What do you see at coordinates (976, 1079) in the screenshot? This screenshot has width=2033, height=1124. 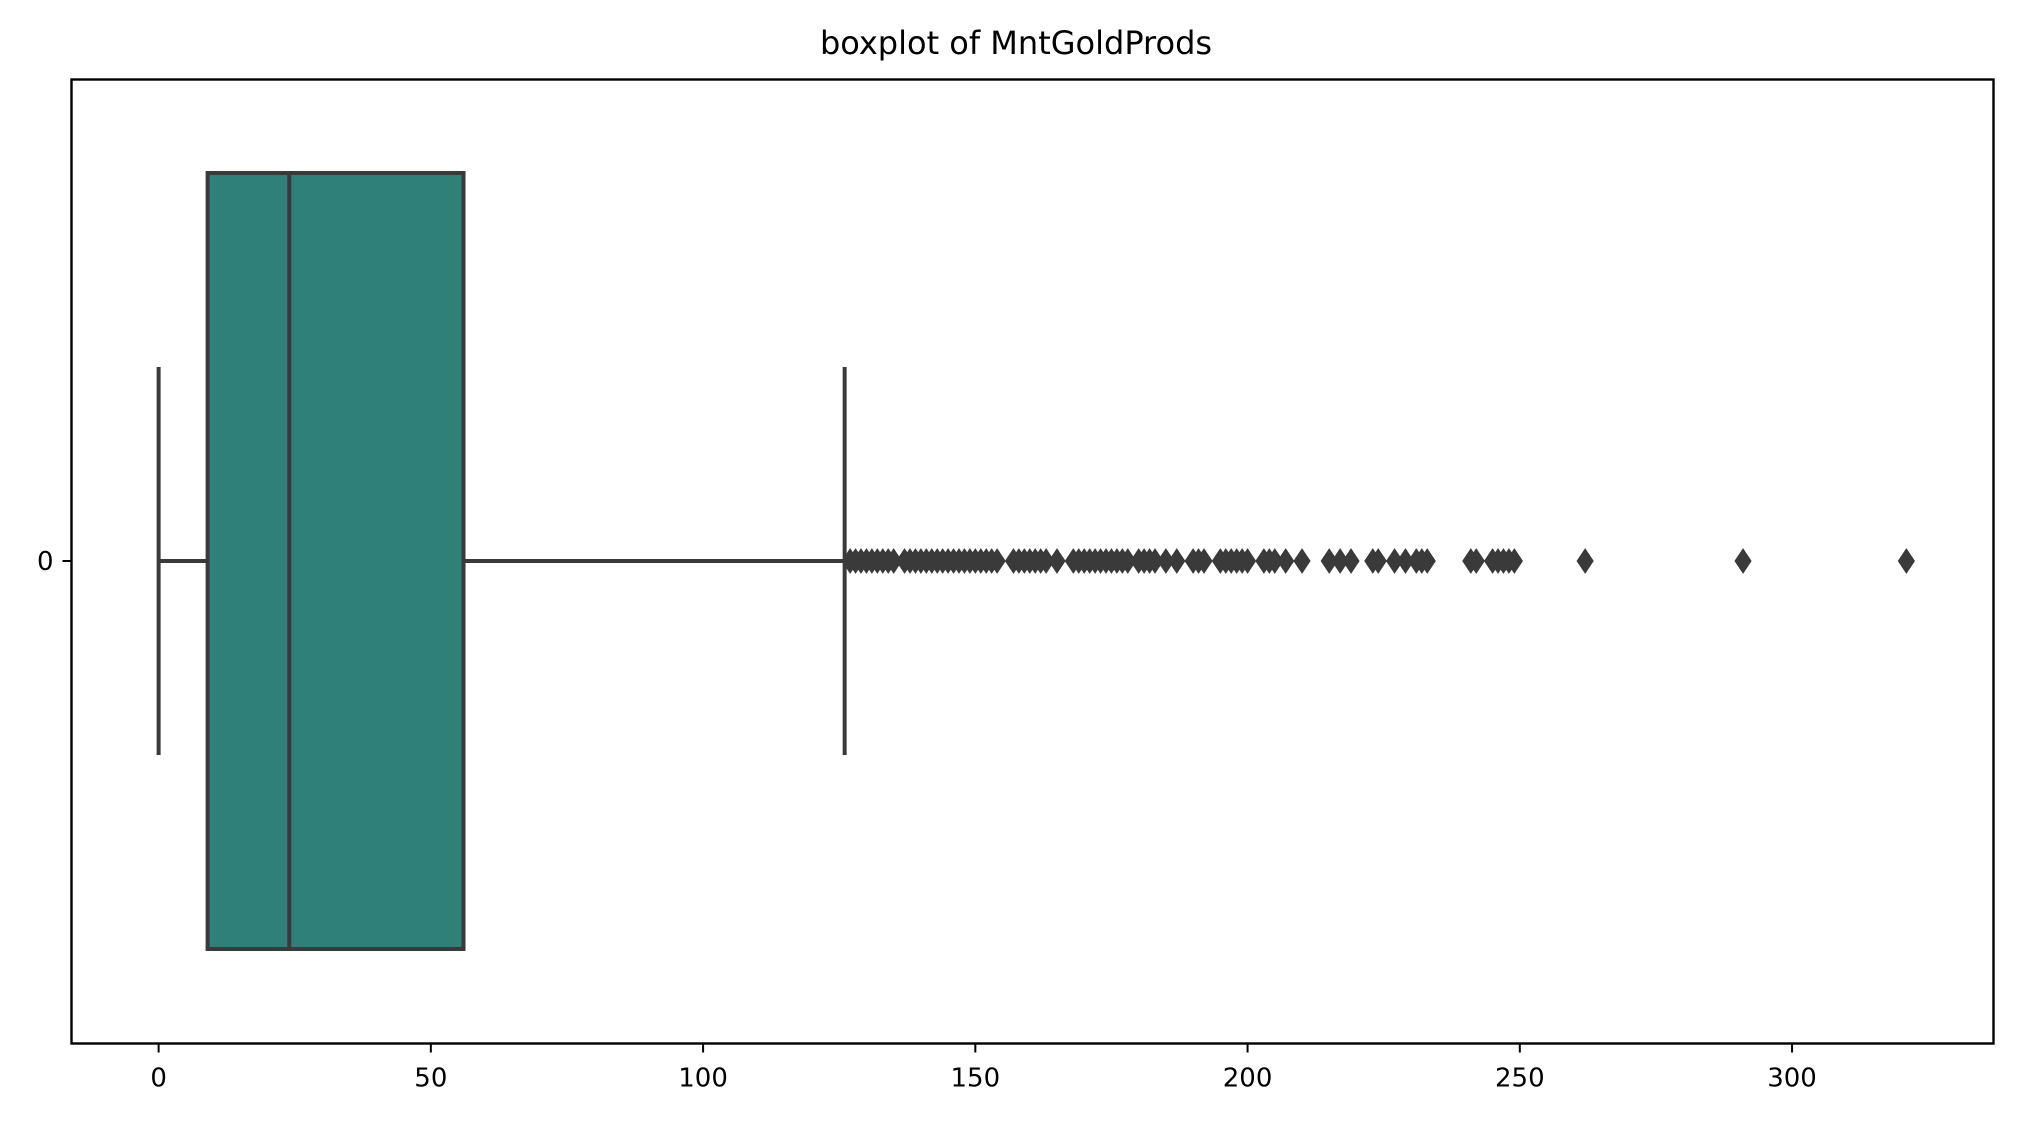 I see `x-tick-label: 150` at bounding box center [976, 1079].